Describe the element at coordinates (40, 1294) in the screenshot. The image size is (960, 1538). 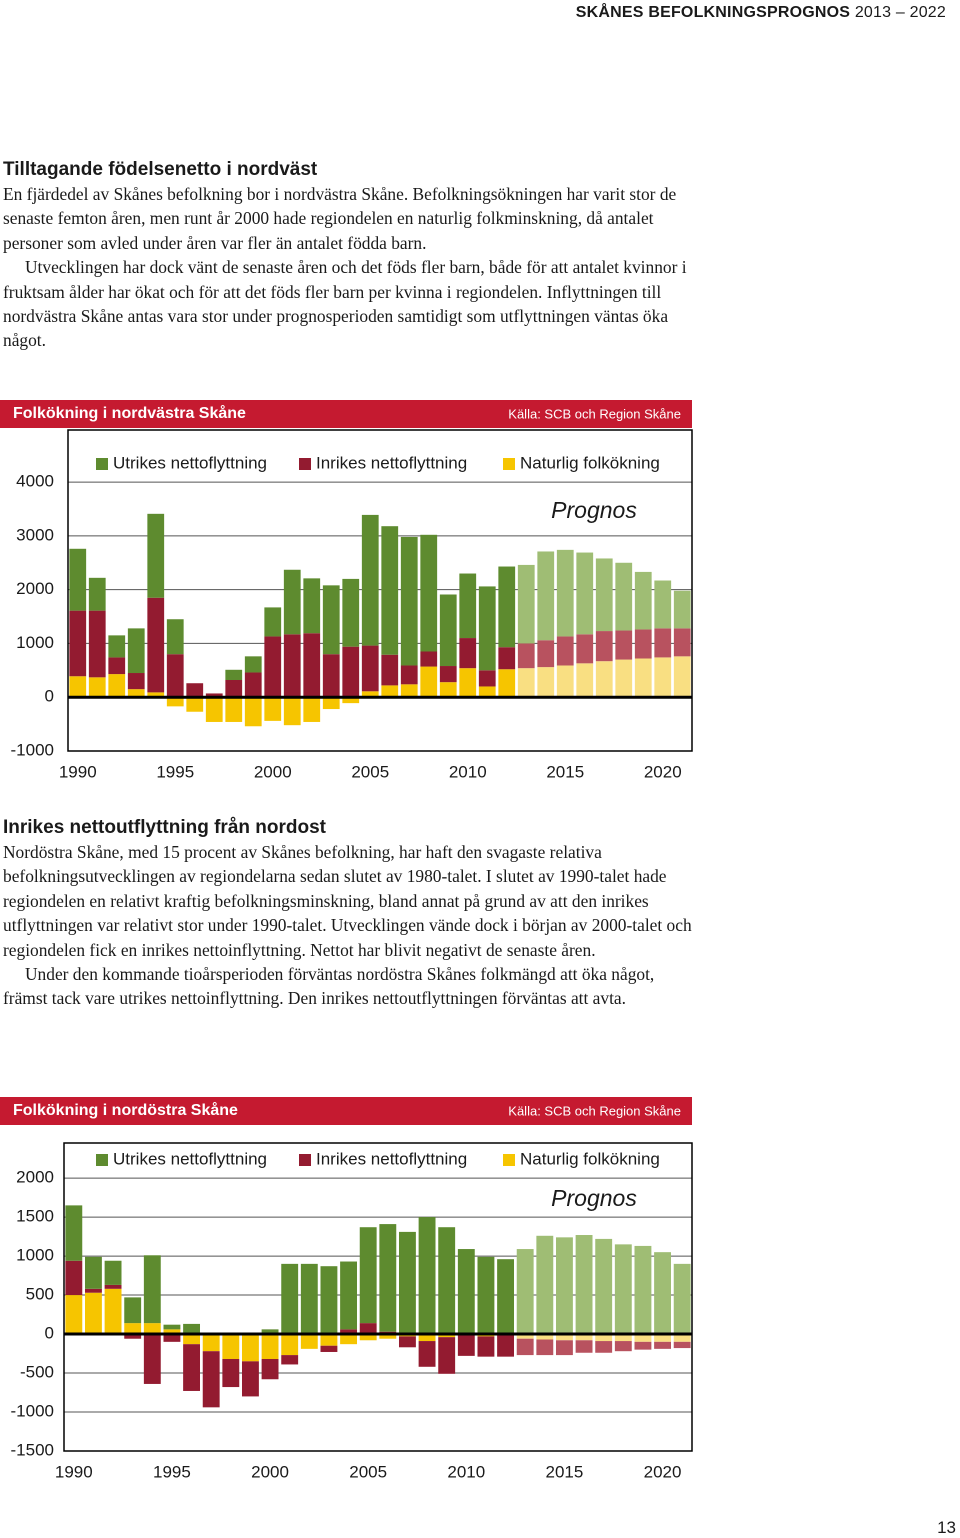
I see `y-tick-label: 500` at that location.